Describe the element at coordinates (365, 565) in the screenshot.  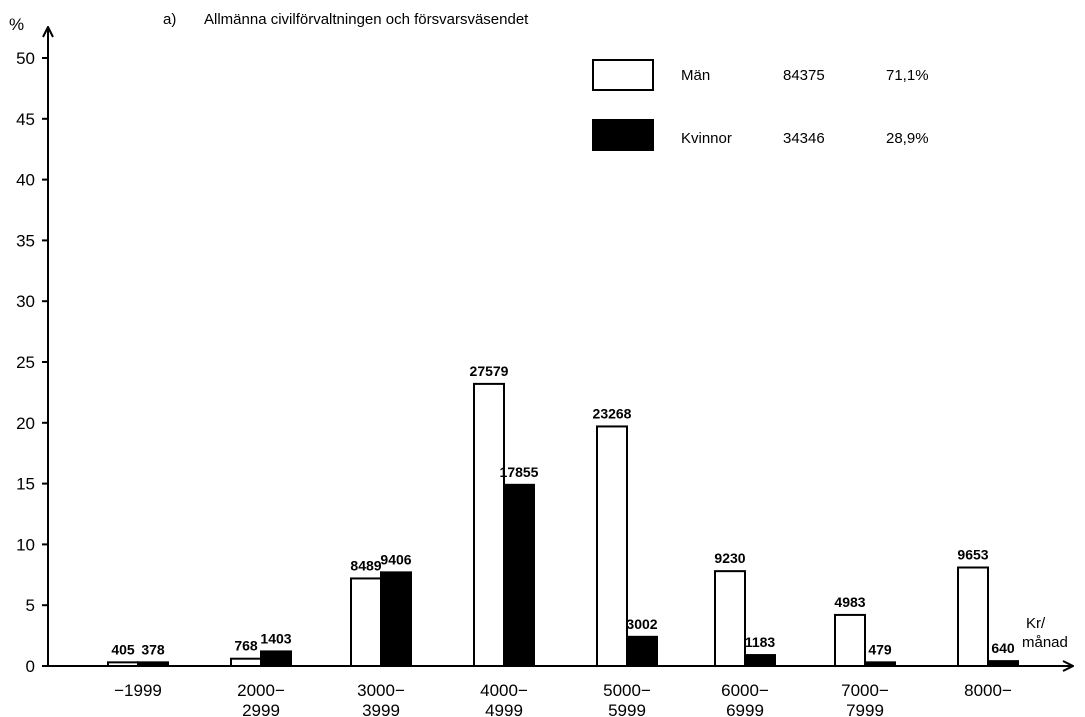
I see `data-label-man: 8489` at that location.